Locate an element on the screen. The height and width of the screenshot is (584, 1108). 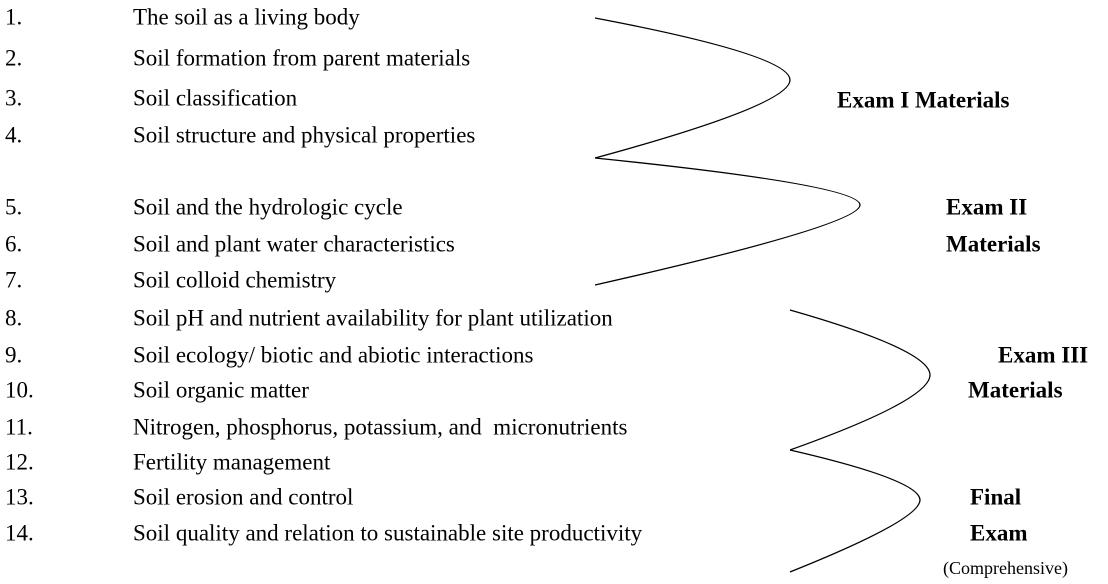
item-text: The soil as a living body is located at coordinates (246, 17).